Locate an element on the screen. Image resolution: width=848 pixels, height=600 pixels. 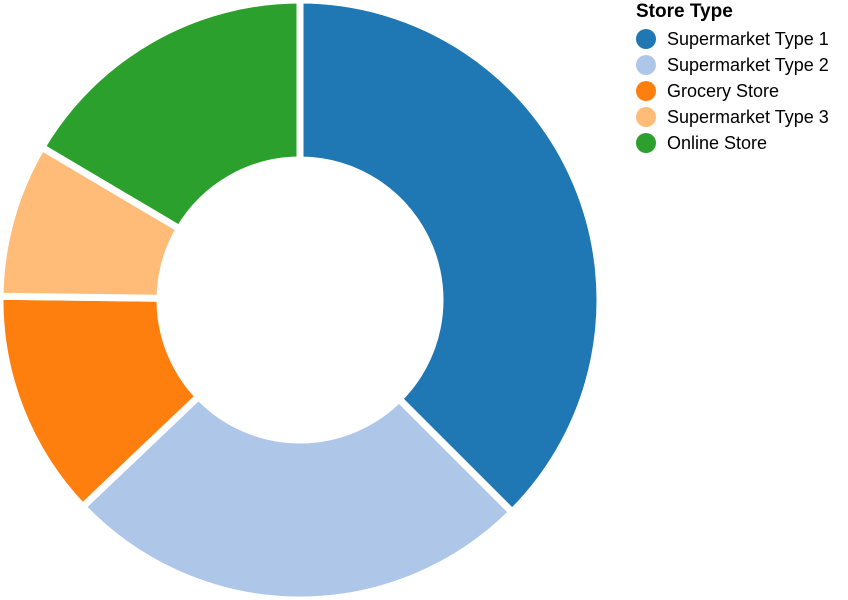
legend-item-grocery-store: Grocery Store is located at coordinates (732, 91).